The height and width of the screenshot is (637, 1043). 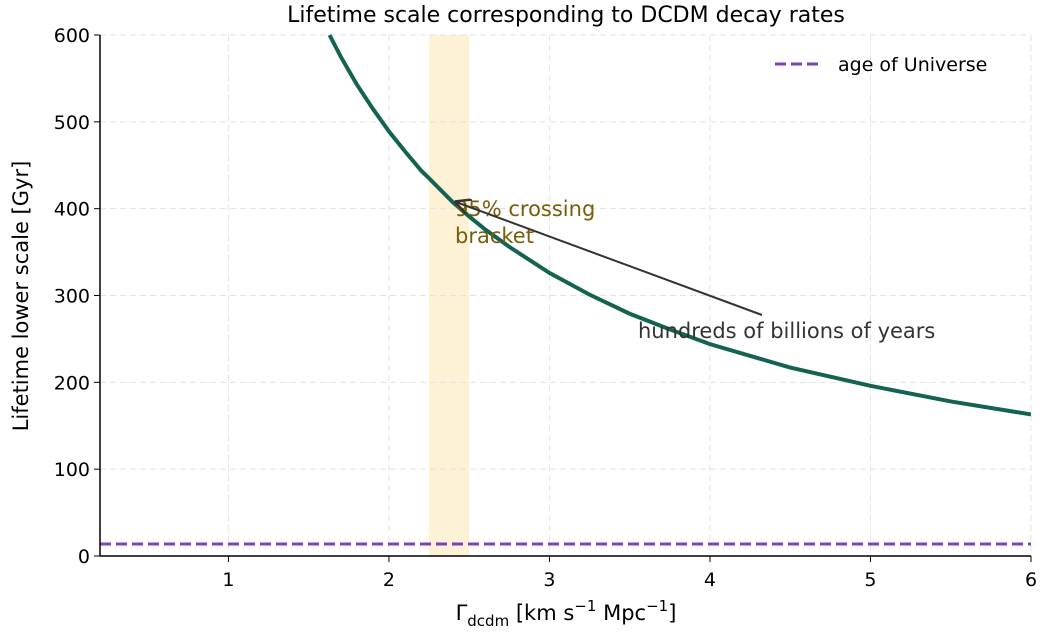 I want to click on y-tick-label: 200, so click(x=72, y=383).